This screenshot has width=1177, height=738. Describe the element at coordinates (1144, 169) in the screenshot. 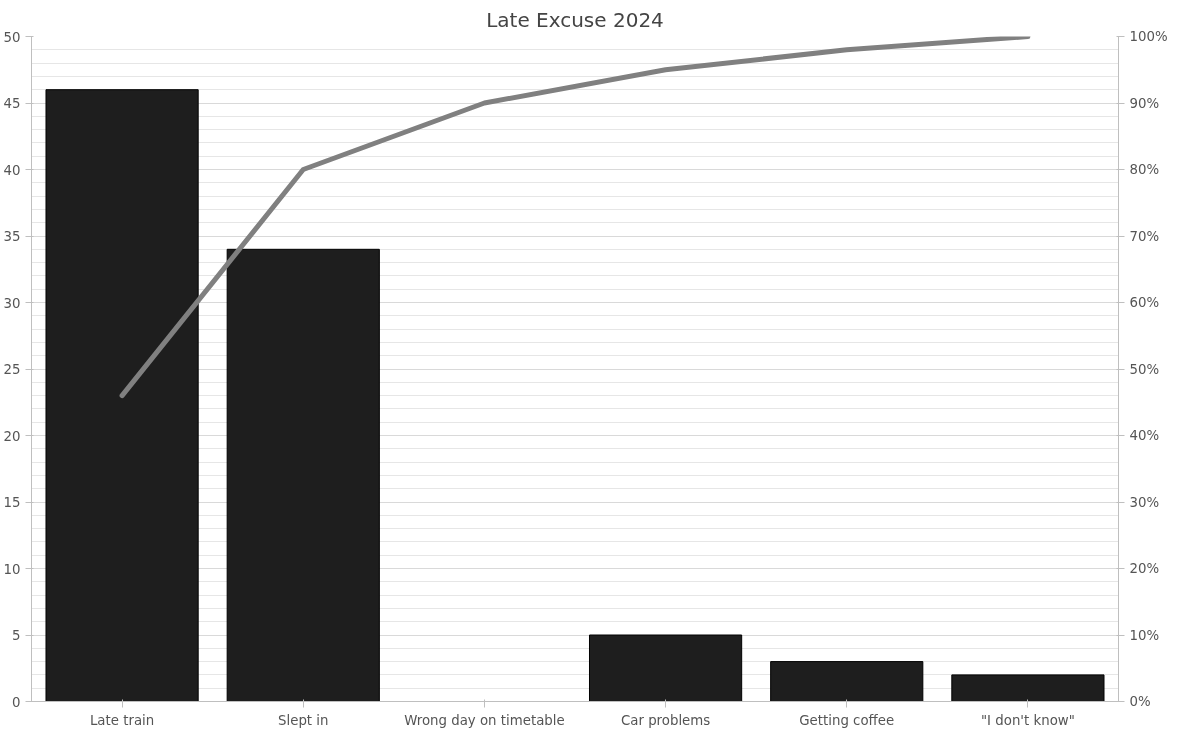

I see `y2-tick-label: 80%` at that location.